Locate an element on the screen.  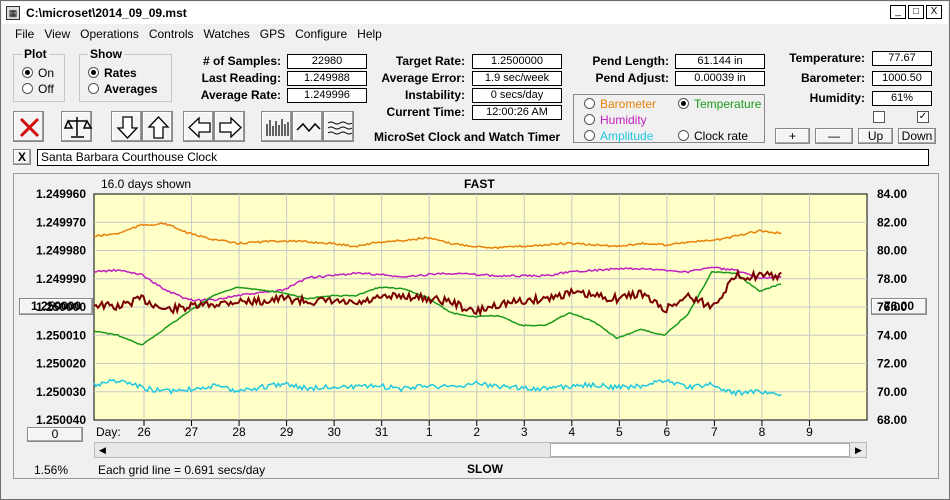
arrow-right-icon is located at coordinates (230, 127).